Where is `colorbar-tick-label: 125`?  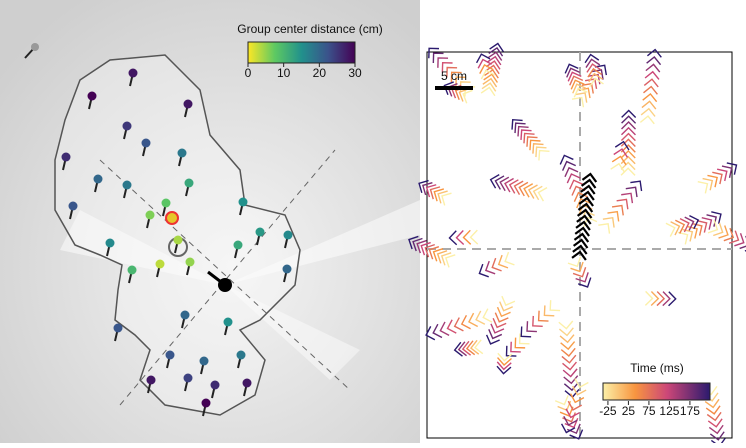
colorbar-tick-label: 125 is located at coordinates (669, 411).